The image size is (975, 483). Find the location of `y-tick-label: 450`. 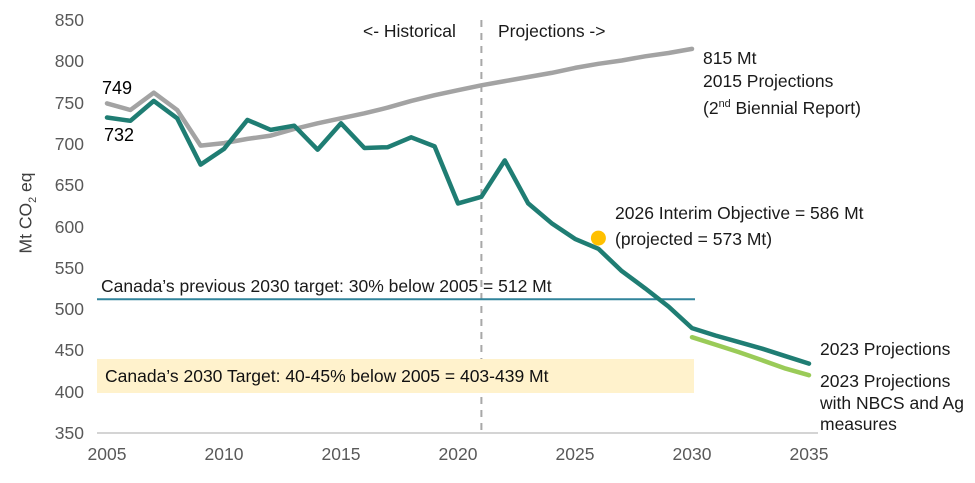

y-tick-label: 450 is located at coordinates (69, 350).